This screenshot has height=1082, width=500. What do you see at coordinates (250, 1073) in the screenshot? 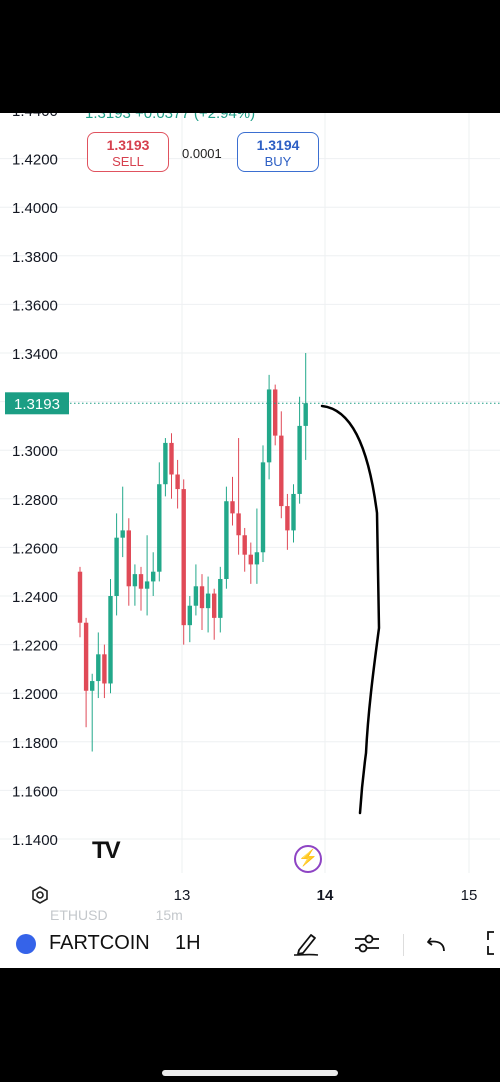
I see `home-indicator` at bounding box center [250, 1073].